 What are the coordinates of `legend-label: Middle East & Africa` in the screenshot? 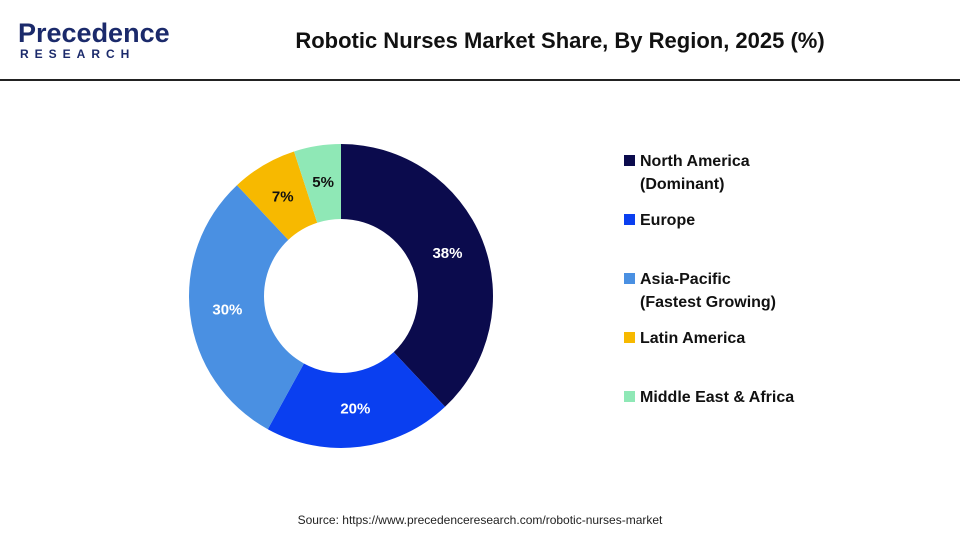 It's located at (717, 397).